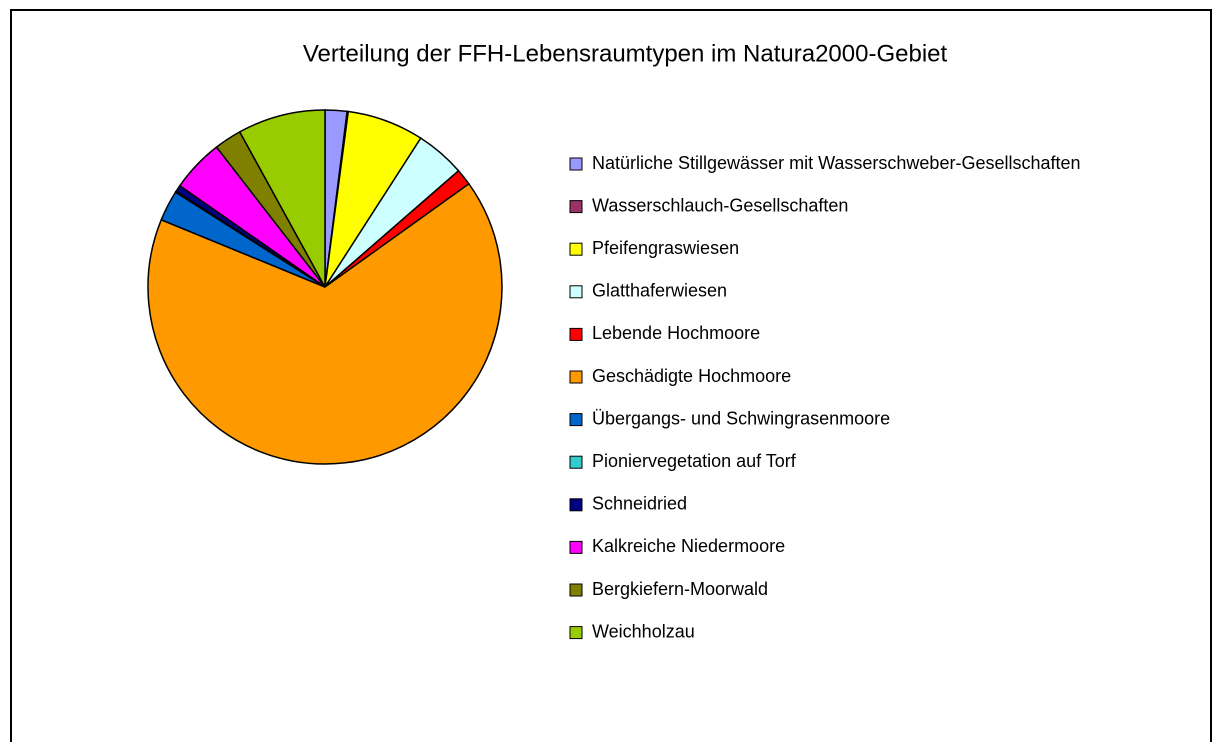 The height and width of the screenshot is (742, 1223). What do you see at coordinates (665, 248) in the screenshot?
I see `legend-label: Pfeifengraswiesen` at bounding box center [665, 248].